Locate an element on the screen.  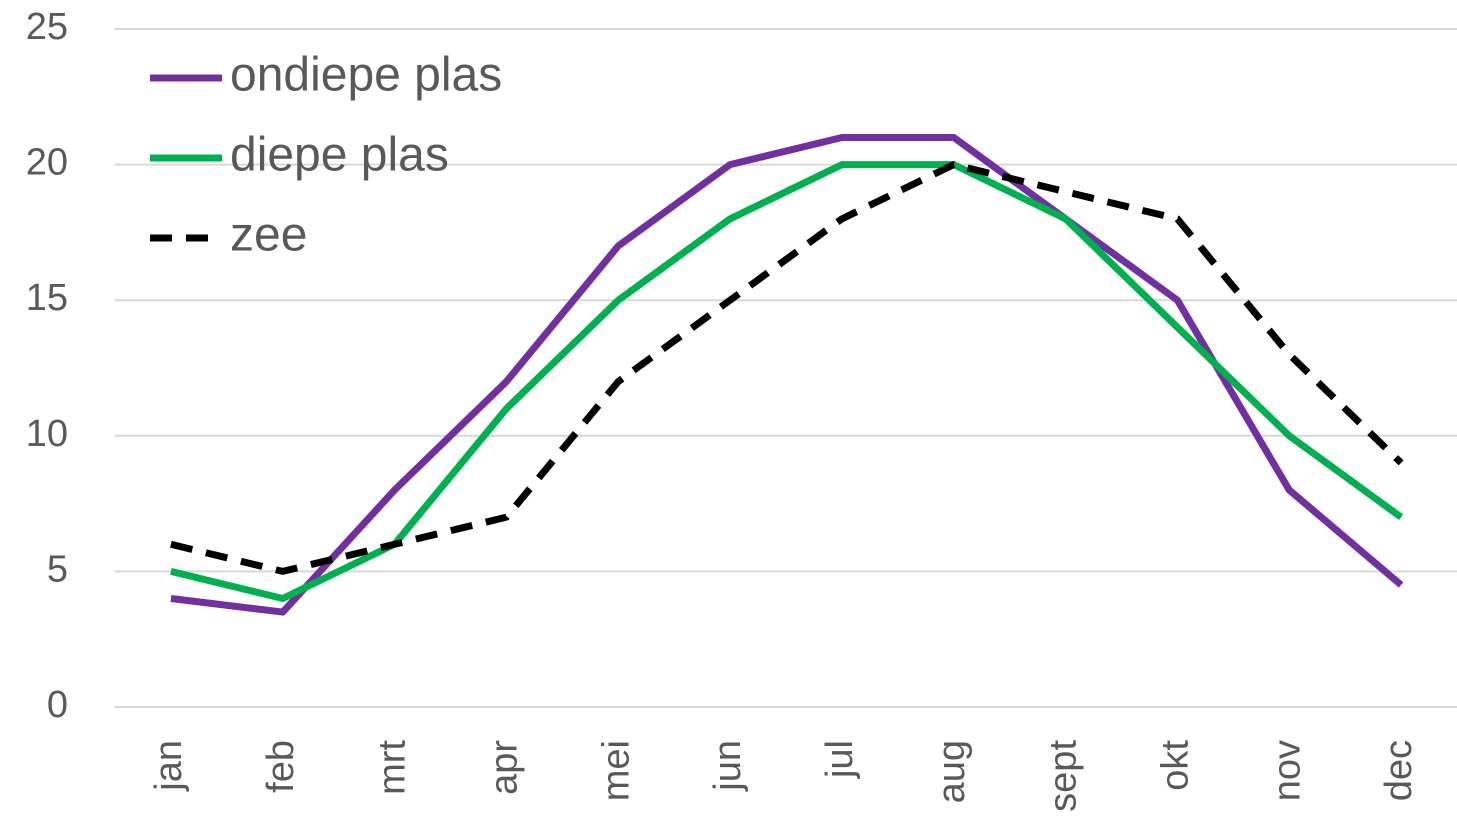
y-tick-label: 5 is located at coordinates (57, 569).